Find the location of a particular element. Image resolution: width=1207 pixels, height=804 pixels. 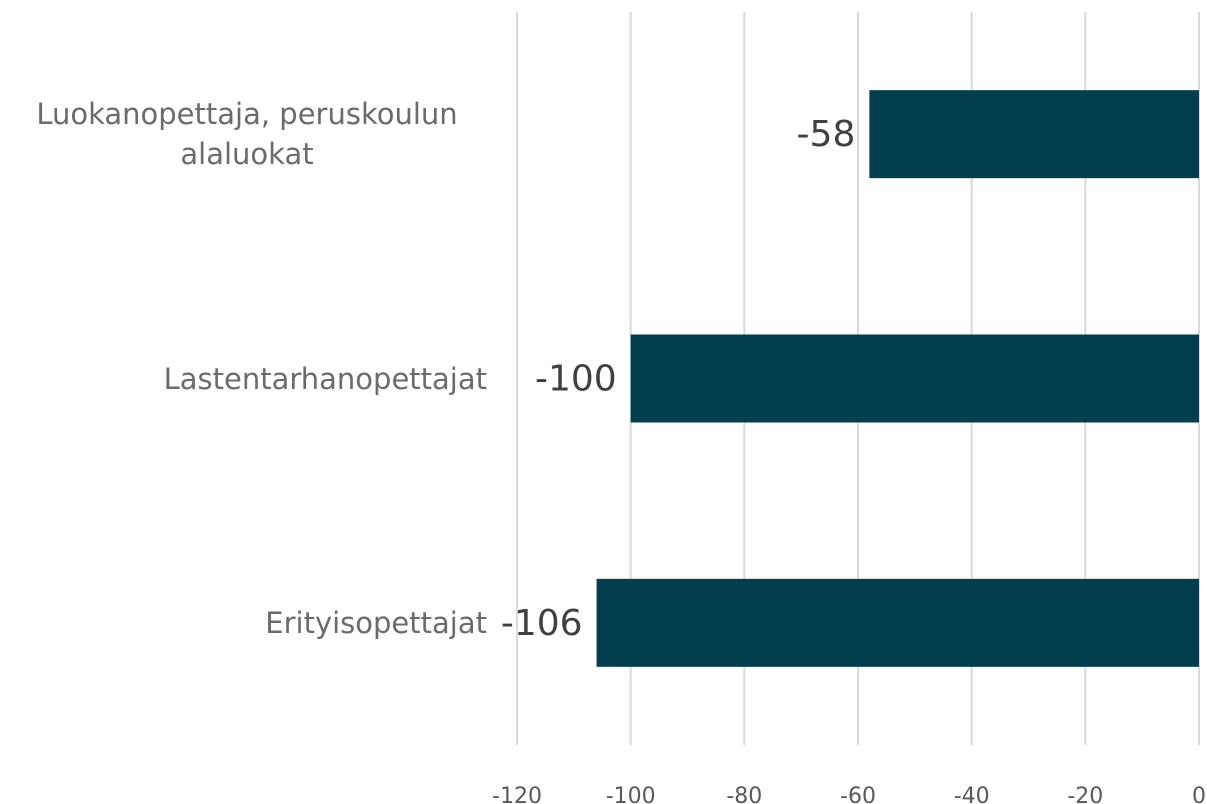

x-tick-label: 0 is located at coordinates (1199, 794).